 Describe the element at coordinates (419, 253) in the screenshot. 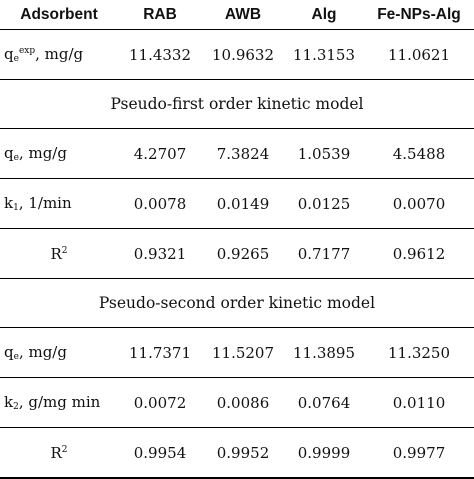

I see `first-order-r2-fe-nps-alg: 0.9612` at that location.